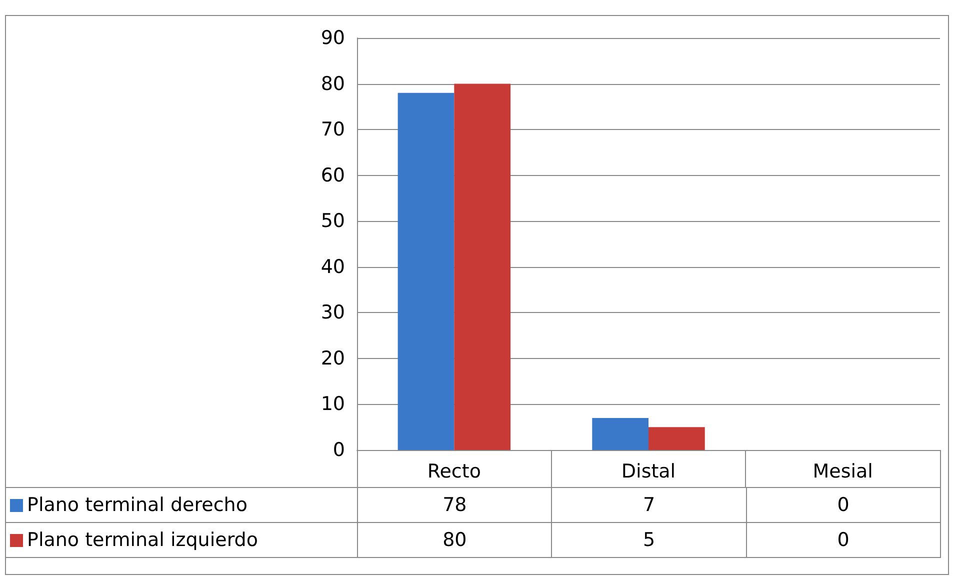 The width and height of the screenshot is (956, 578). What do you see at coordinates (332, 267) in the screenshot?
I see `y-tick-label: 40` at bounding box center [332, 267].